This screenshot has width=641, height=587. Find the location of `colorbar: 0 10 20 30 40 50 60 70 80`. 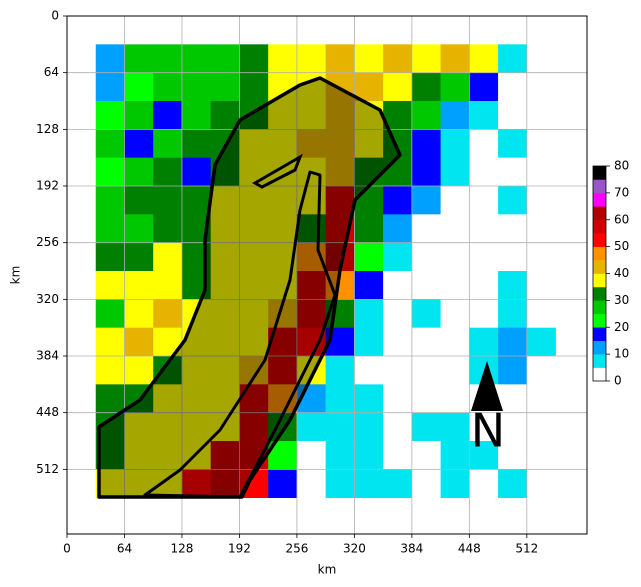

colorbar: 0 10 20 30 40 50 60 70 80 is located at coordinates (610, 273).